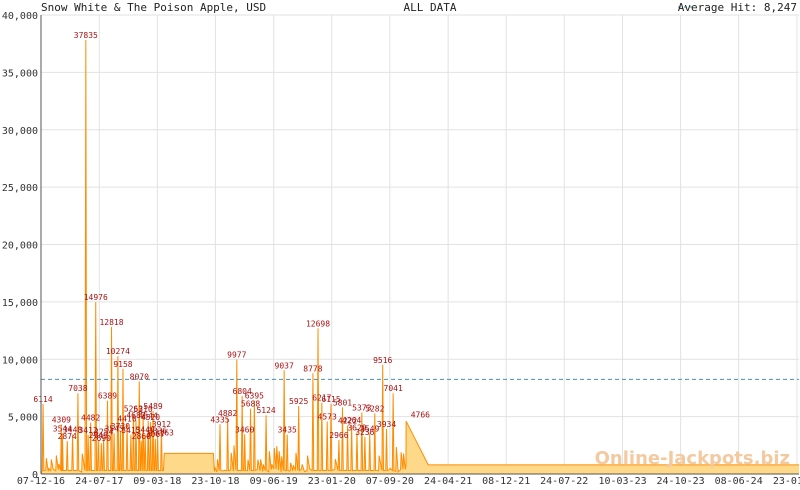  I want to click on hit-value-label: 12698, so click(318, 323).